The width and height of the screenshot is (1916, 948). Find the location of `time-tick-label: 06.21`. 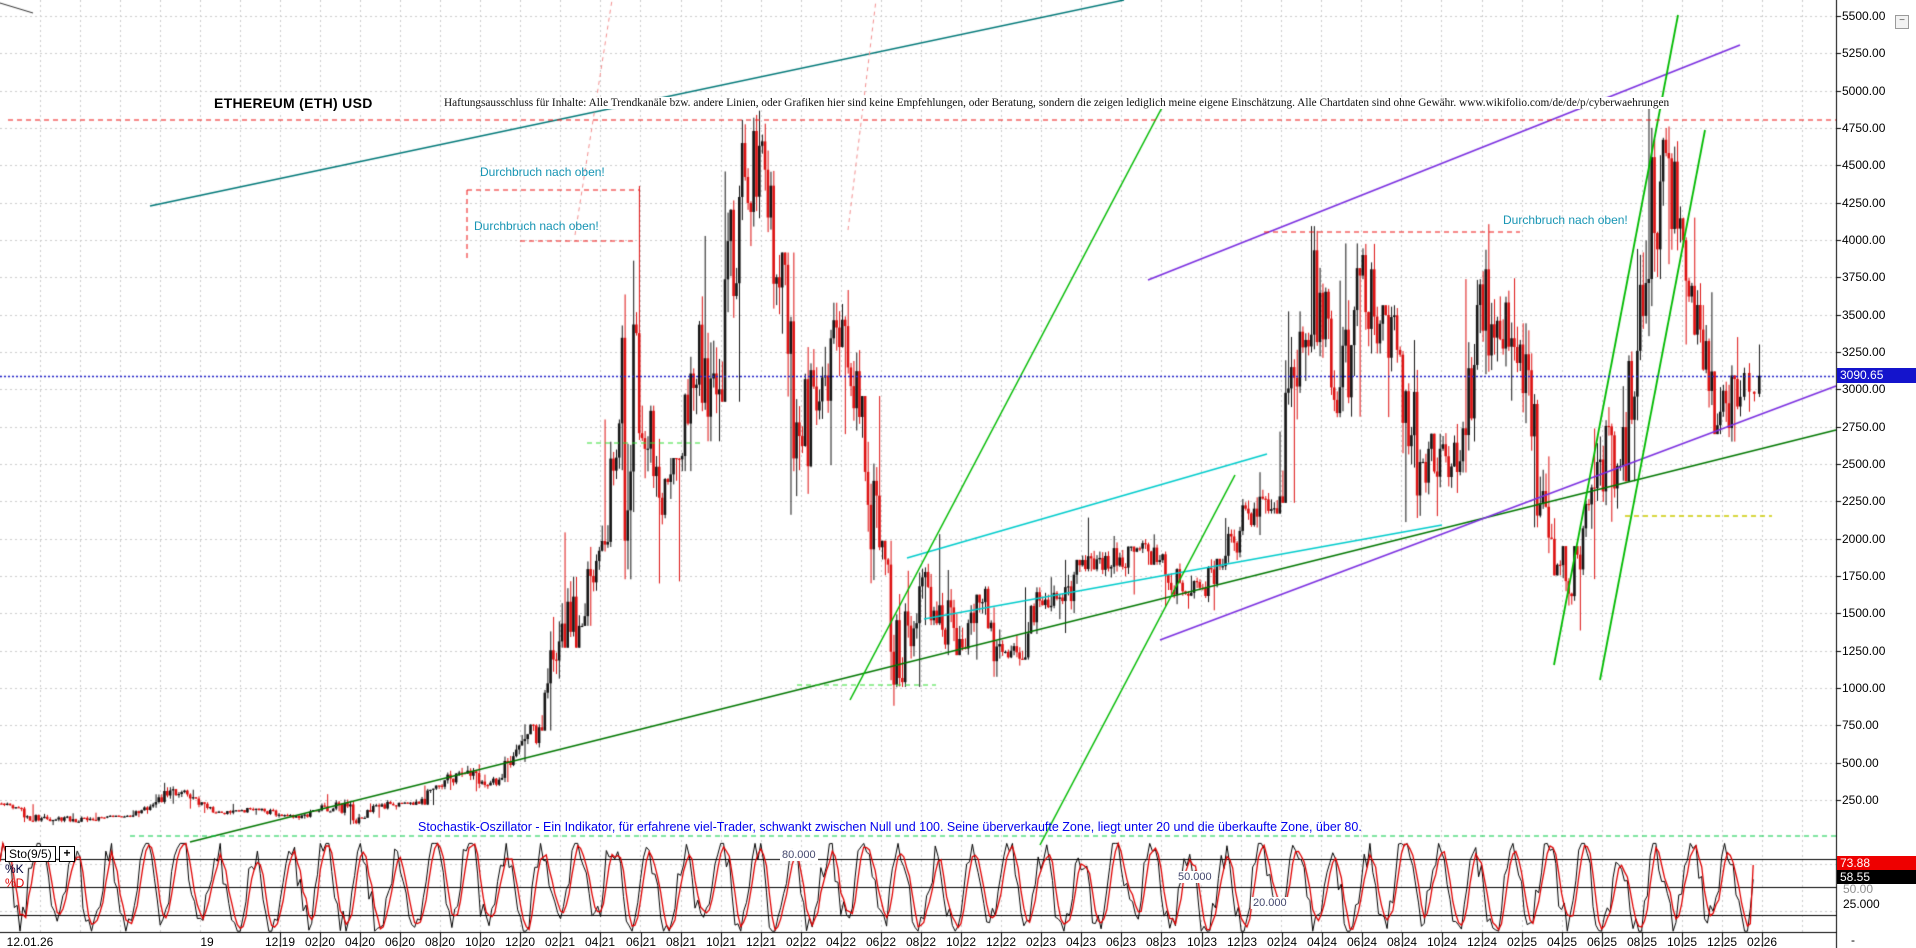

time-tick-label: 06.21 is located at coordinates (641, 941).